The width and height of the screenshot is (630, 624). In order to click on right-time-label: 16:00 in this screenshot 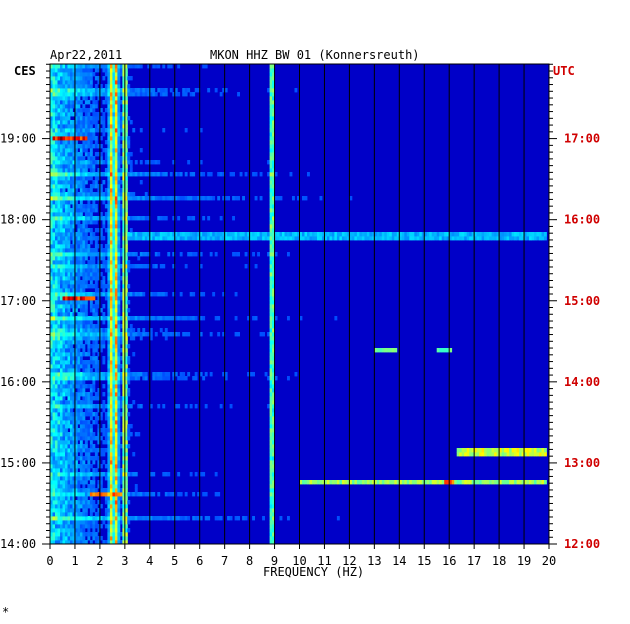, I will do `click(582, 220)`.